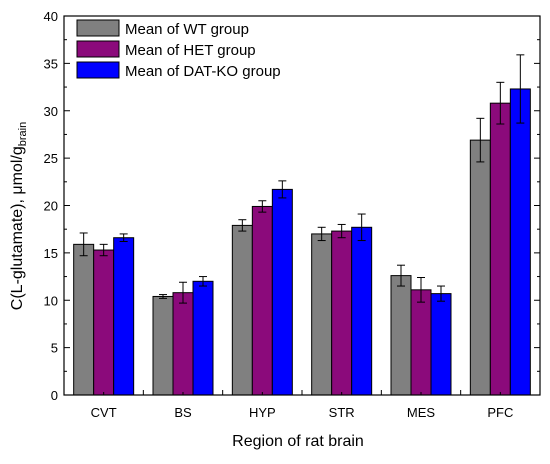 Image resolution: width=550 pixels, height=464 pixels. What do you see at coordinates (321, 234) in the screenshot?
I see `error-bar-1-str` at bounding box center [321, 234].